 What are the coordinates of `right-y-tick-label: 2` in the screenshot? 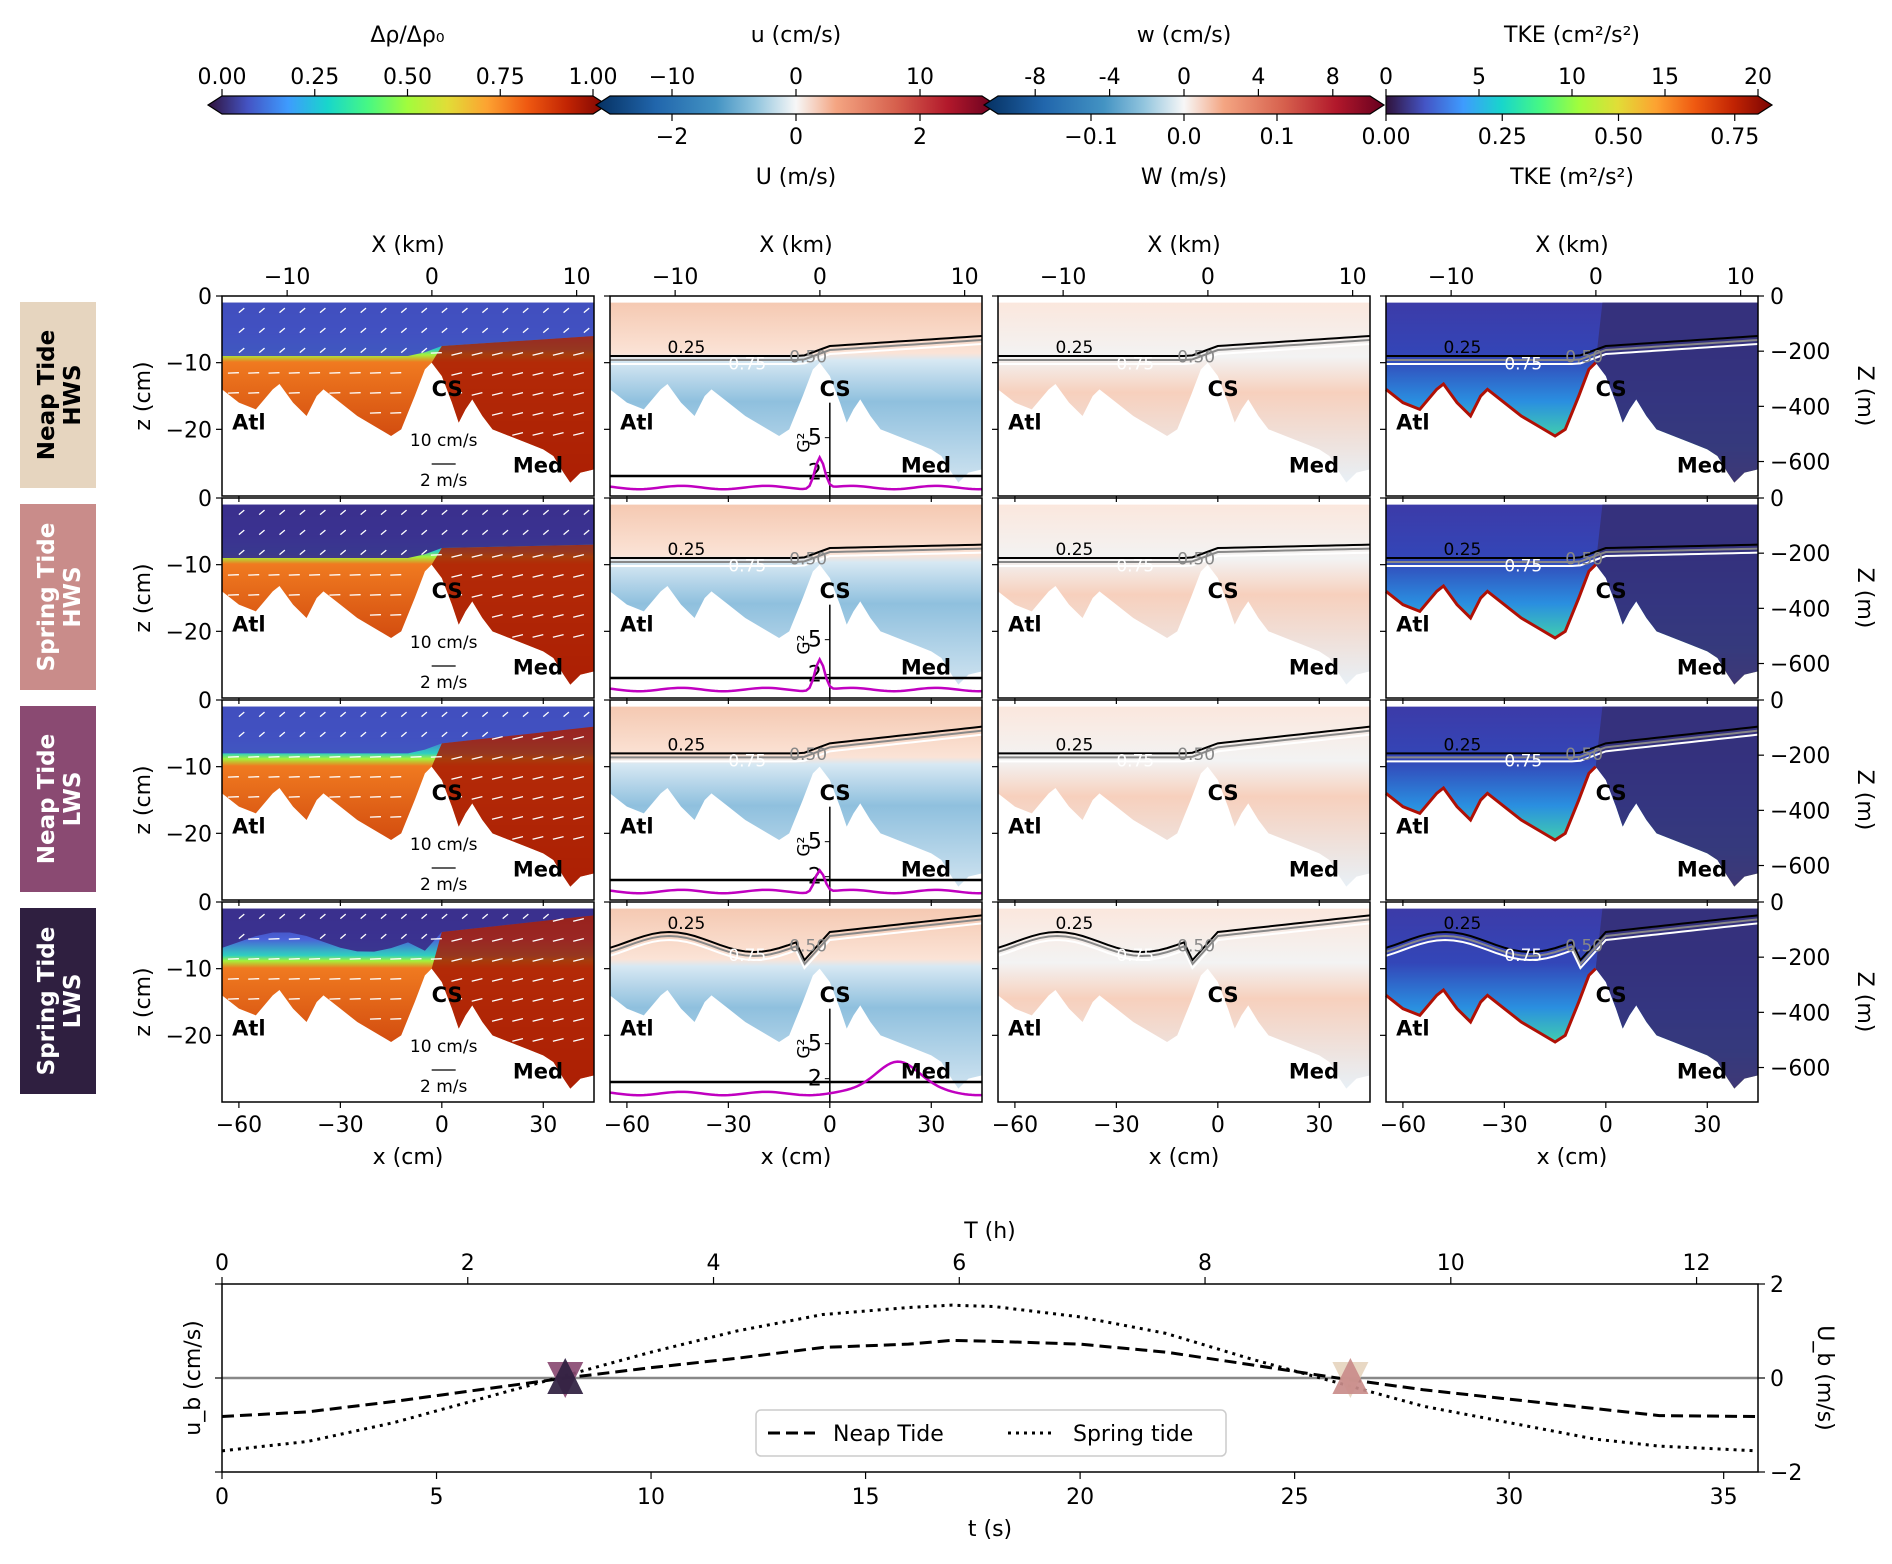 It's located at (1777, 1285).